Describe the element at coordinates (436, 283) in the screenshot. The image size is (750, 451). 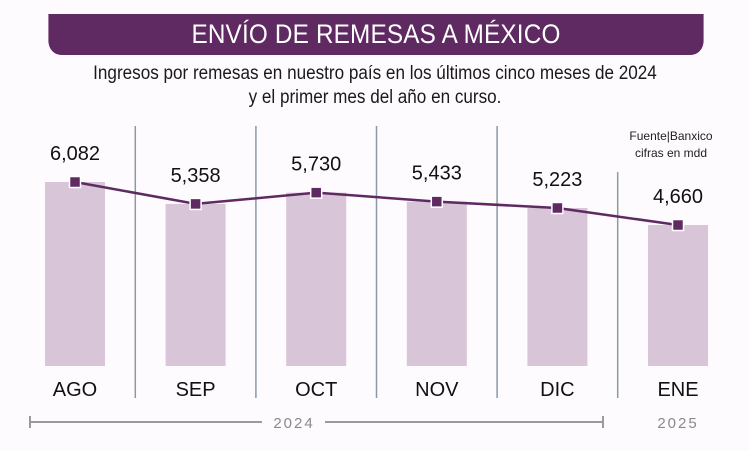
I see `bar-nov` at that location.